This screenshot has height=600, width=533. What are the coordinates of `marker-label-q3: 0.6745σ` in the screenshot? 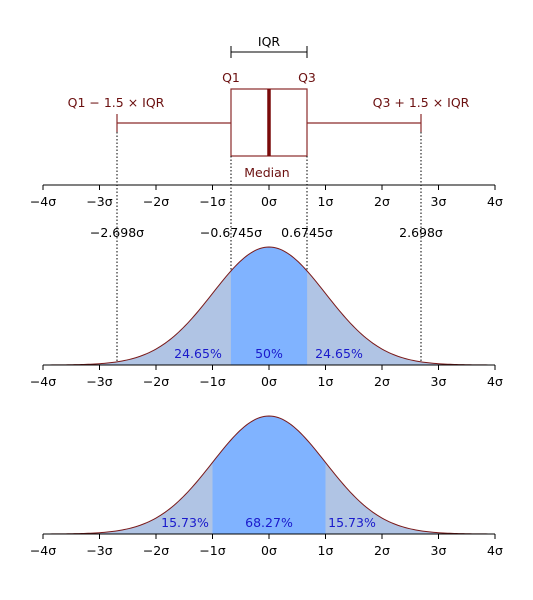 It's located at (307, 232).